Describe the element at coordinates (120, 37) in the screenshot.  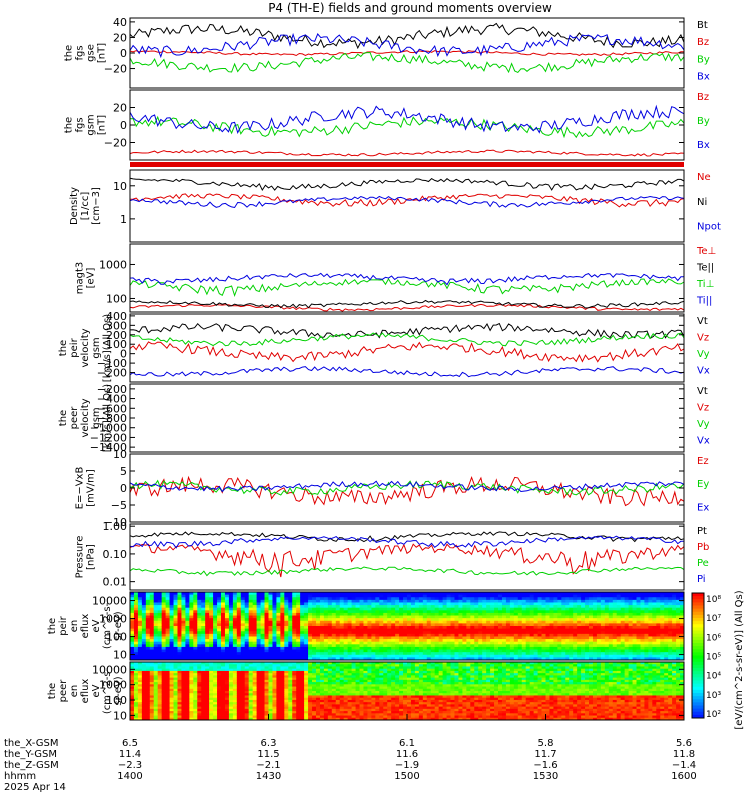
I see `tick-label: 20` at that location.